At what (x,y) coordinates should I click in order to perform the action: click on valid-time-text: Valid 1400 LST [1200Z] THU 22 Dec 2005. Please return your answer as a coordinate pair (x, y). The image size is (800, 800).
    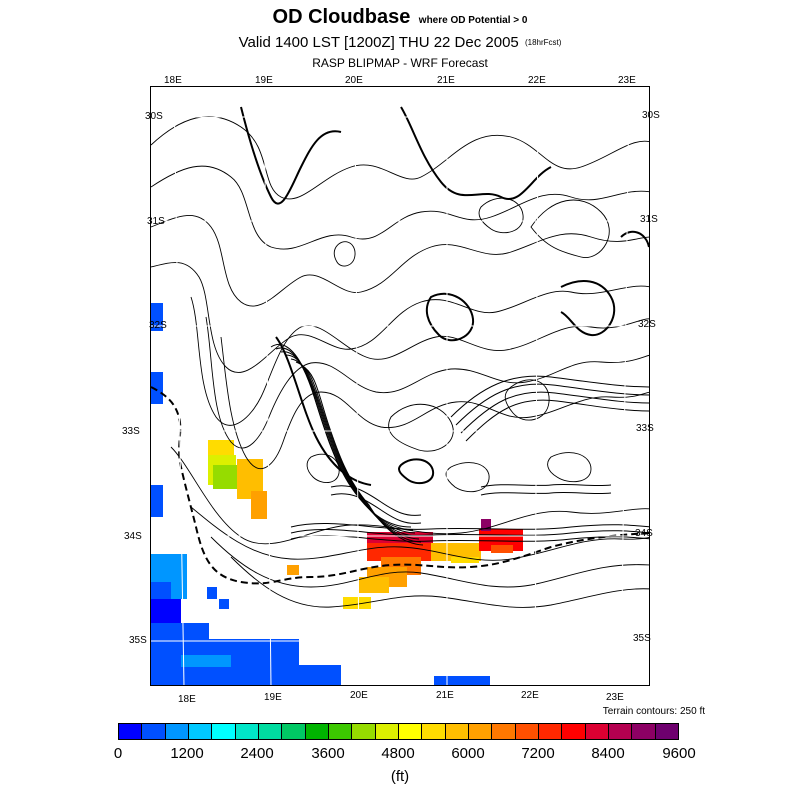
    Looking at the image, I should click on (378, 42).